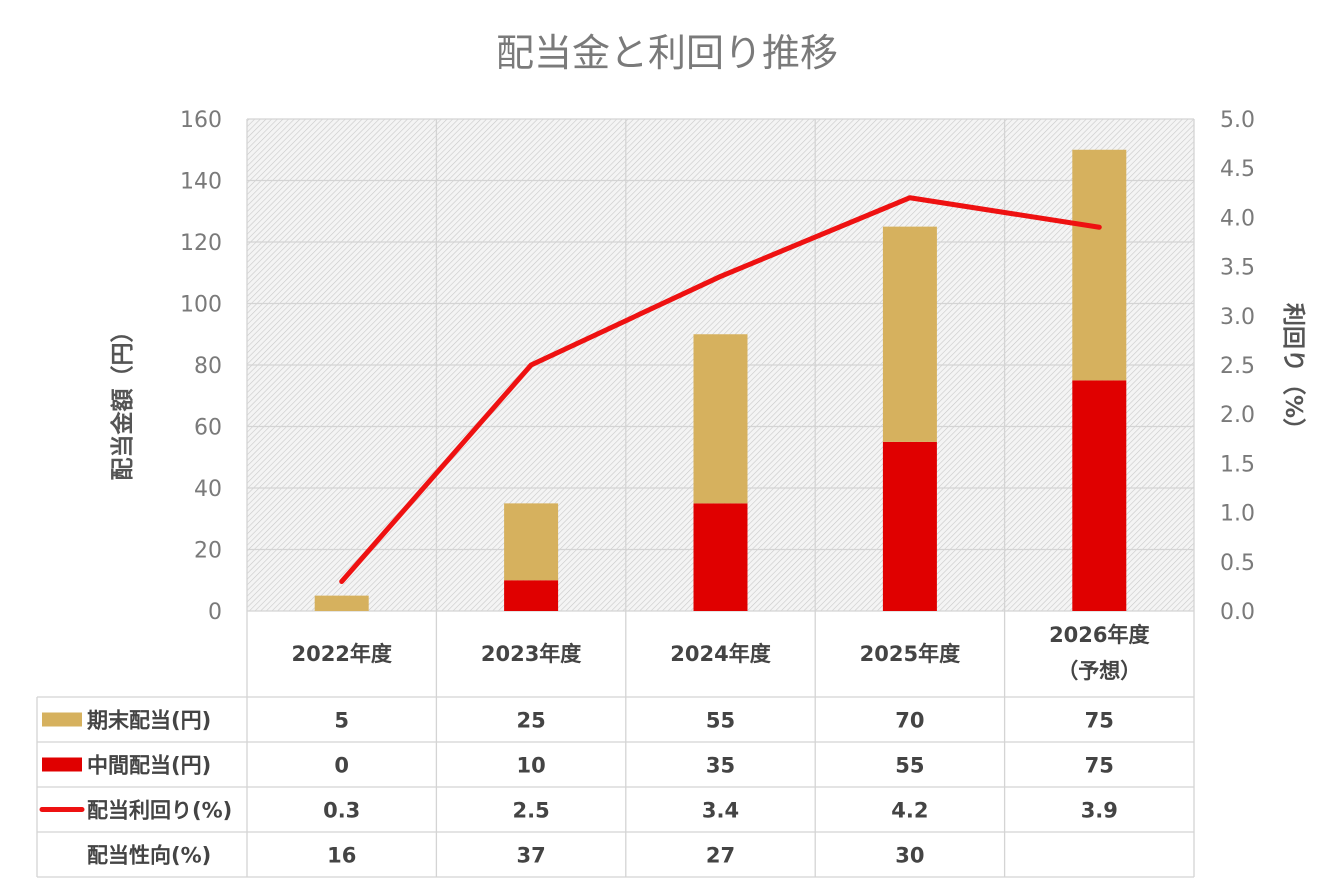  Describe the element at coordinates (910, 654) in the screenshot. I see `category-label: 2025年度` at that location.